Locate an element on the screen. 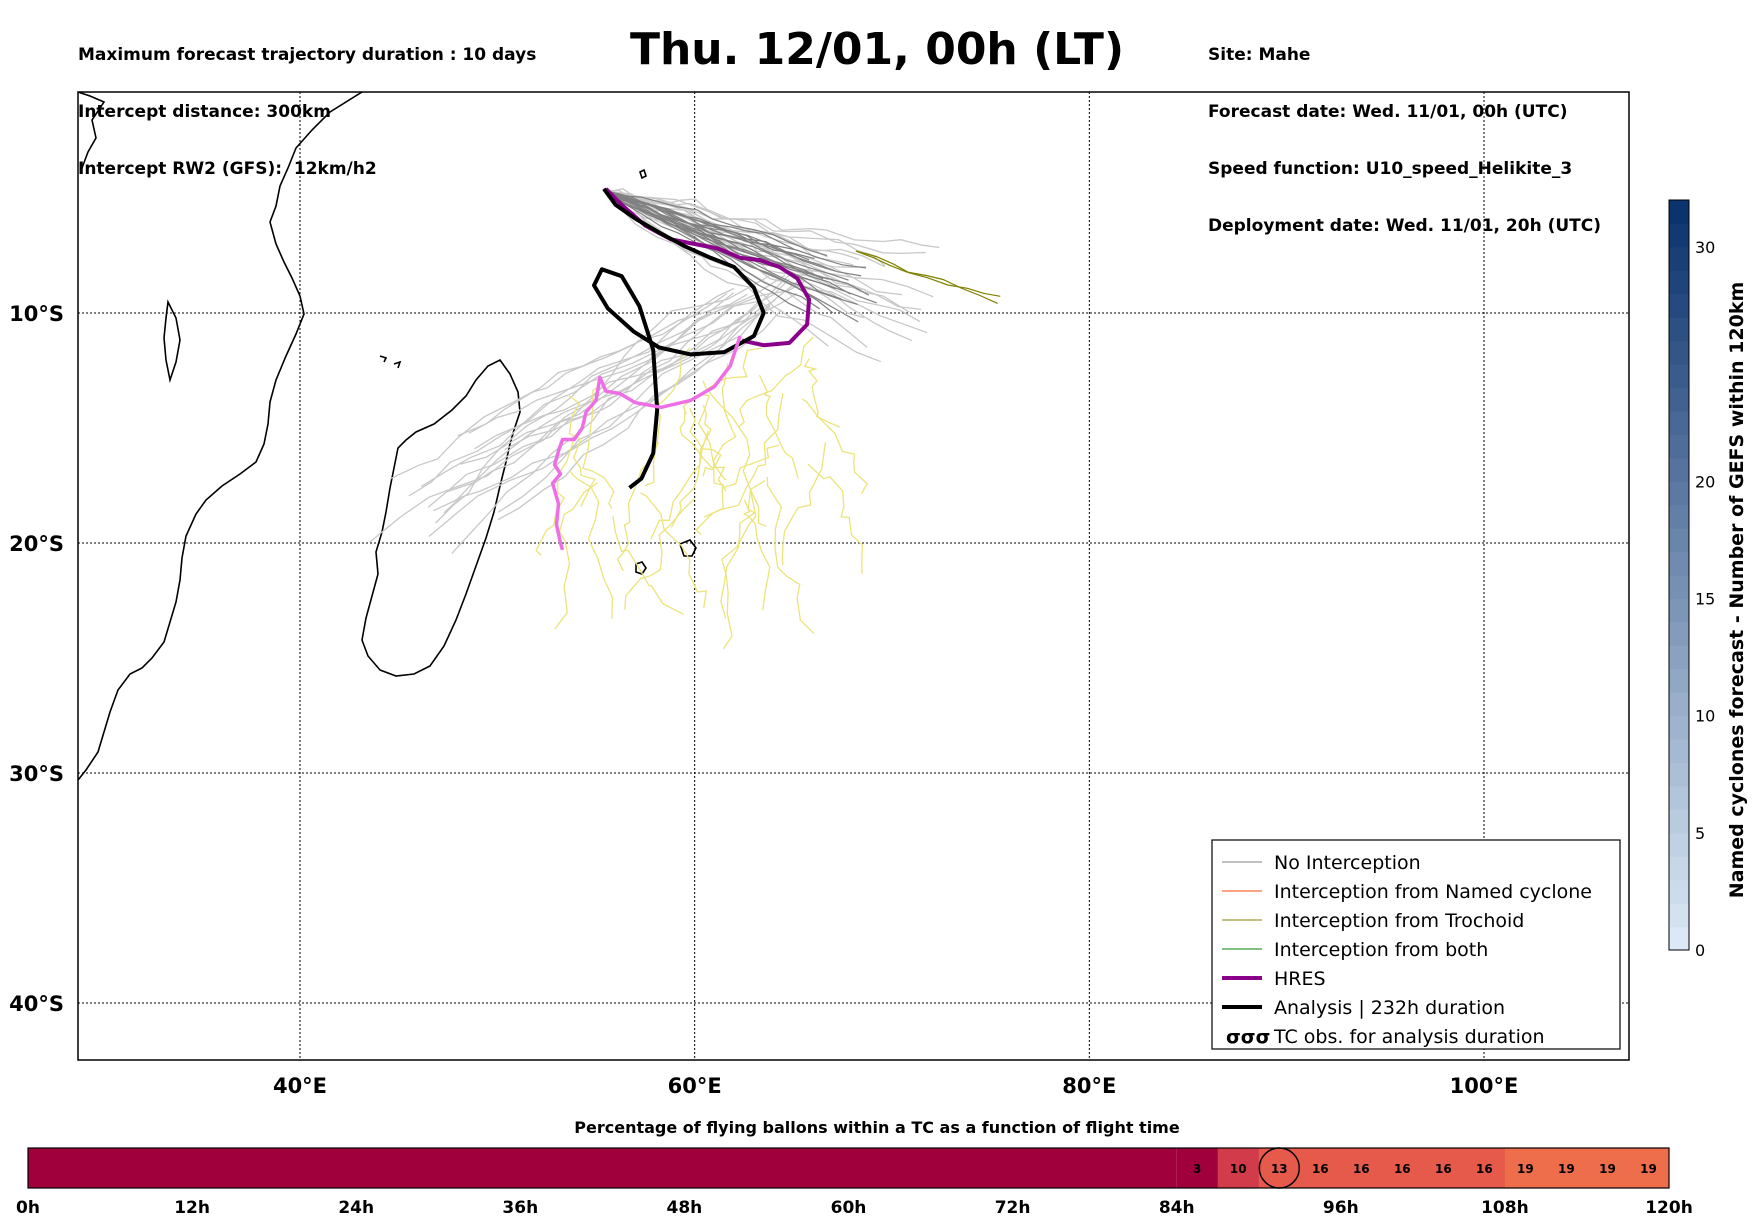 The height and width of the screenshot is (1223, 1754). timebar-frame is located at coordinates (848, 1168).